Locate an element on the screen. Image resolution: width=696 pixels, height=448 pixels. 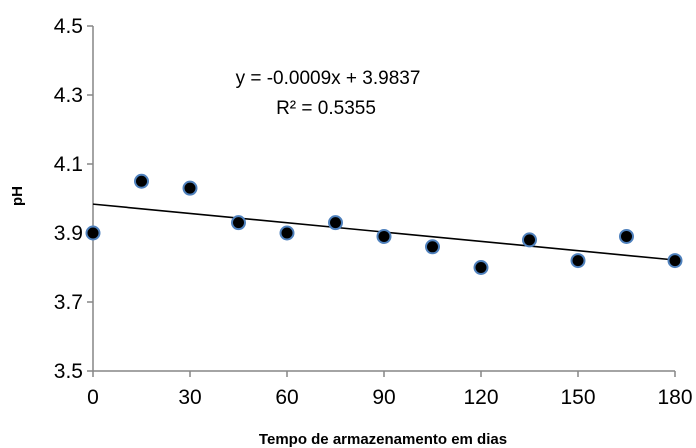
r-squared-label: R² = 0.5355 is located at coordinates (326, 108).